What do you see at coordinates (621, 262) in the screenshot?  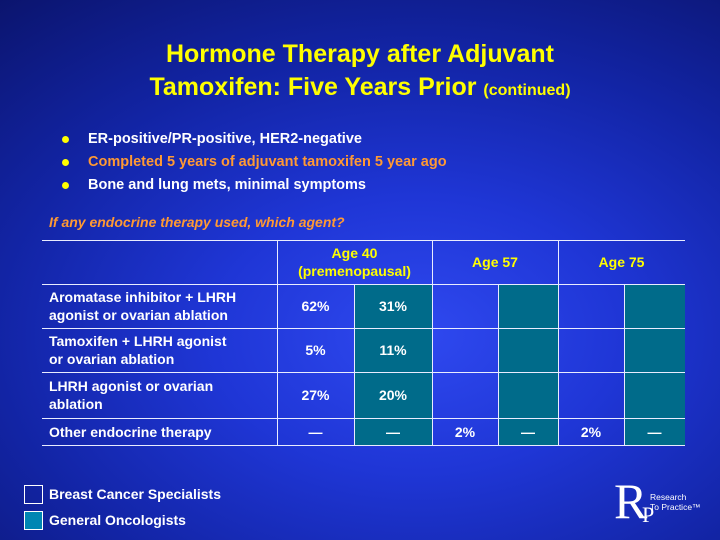 I see `header-age-75: Age 75` at bounding box center [621, 262].